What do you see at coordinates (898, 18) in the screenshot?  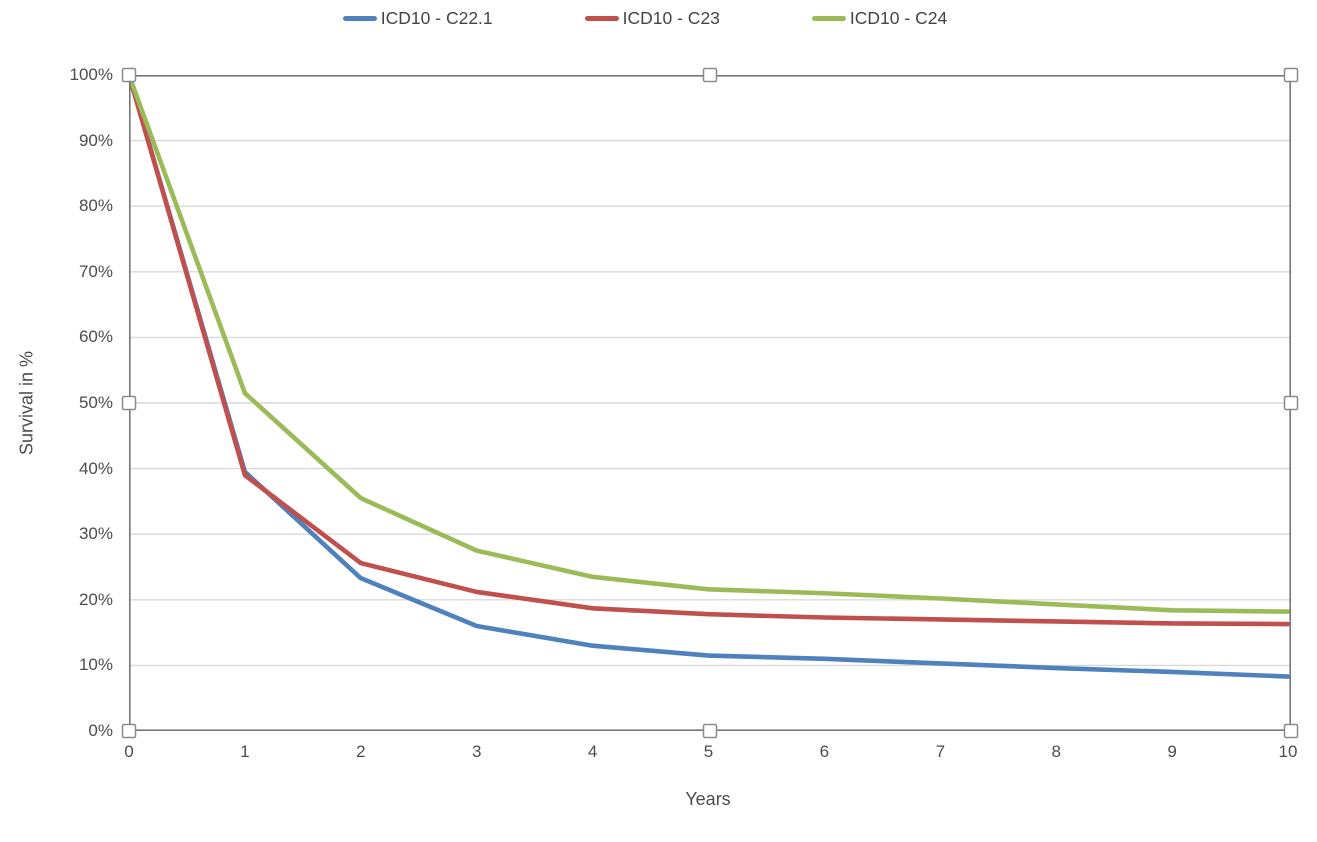 I see `legend-label: ICD10 - C24` at bounding box center [898, 18].